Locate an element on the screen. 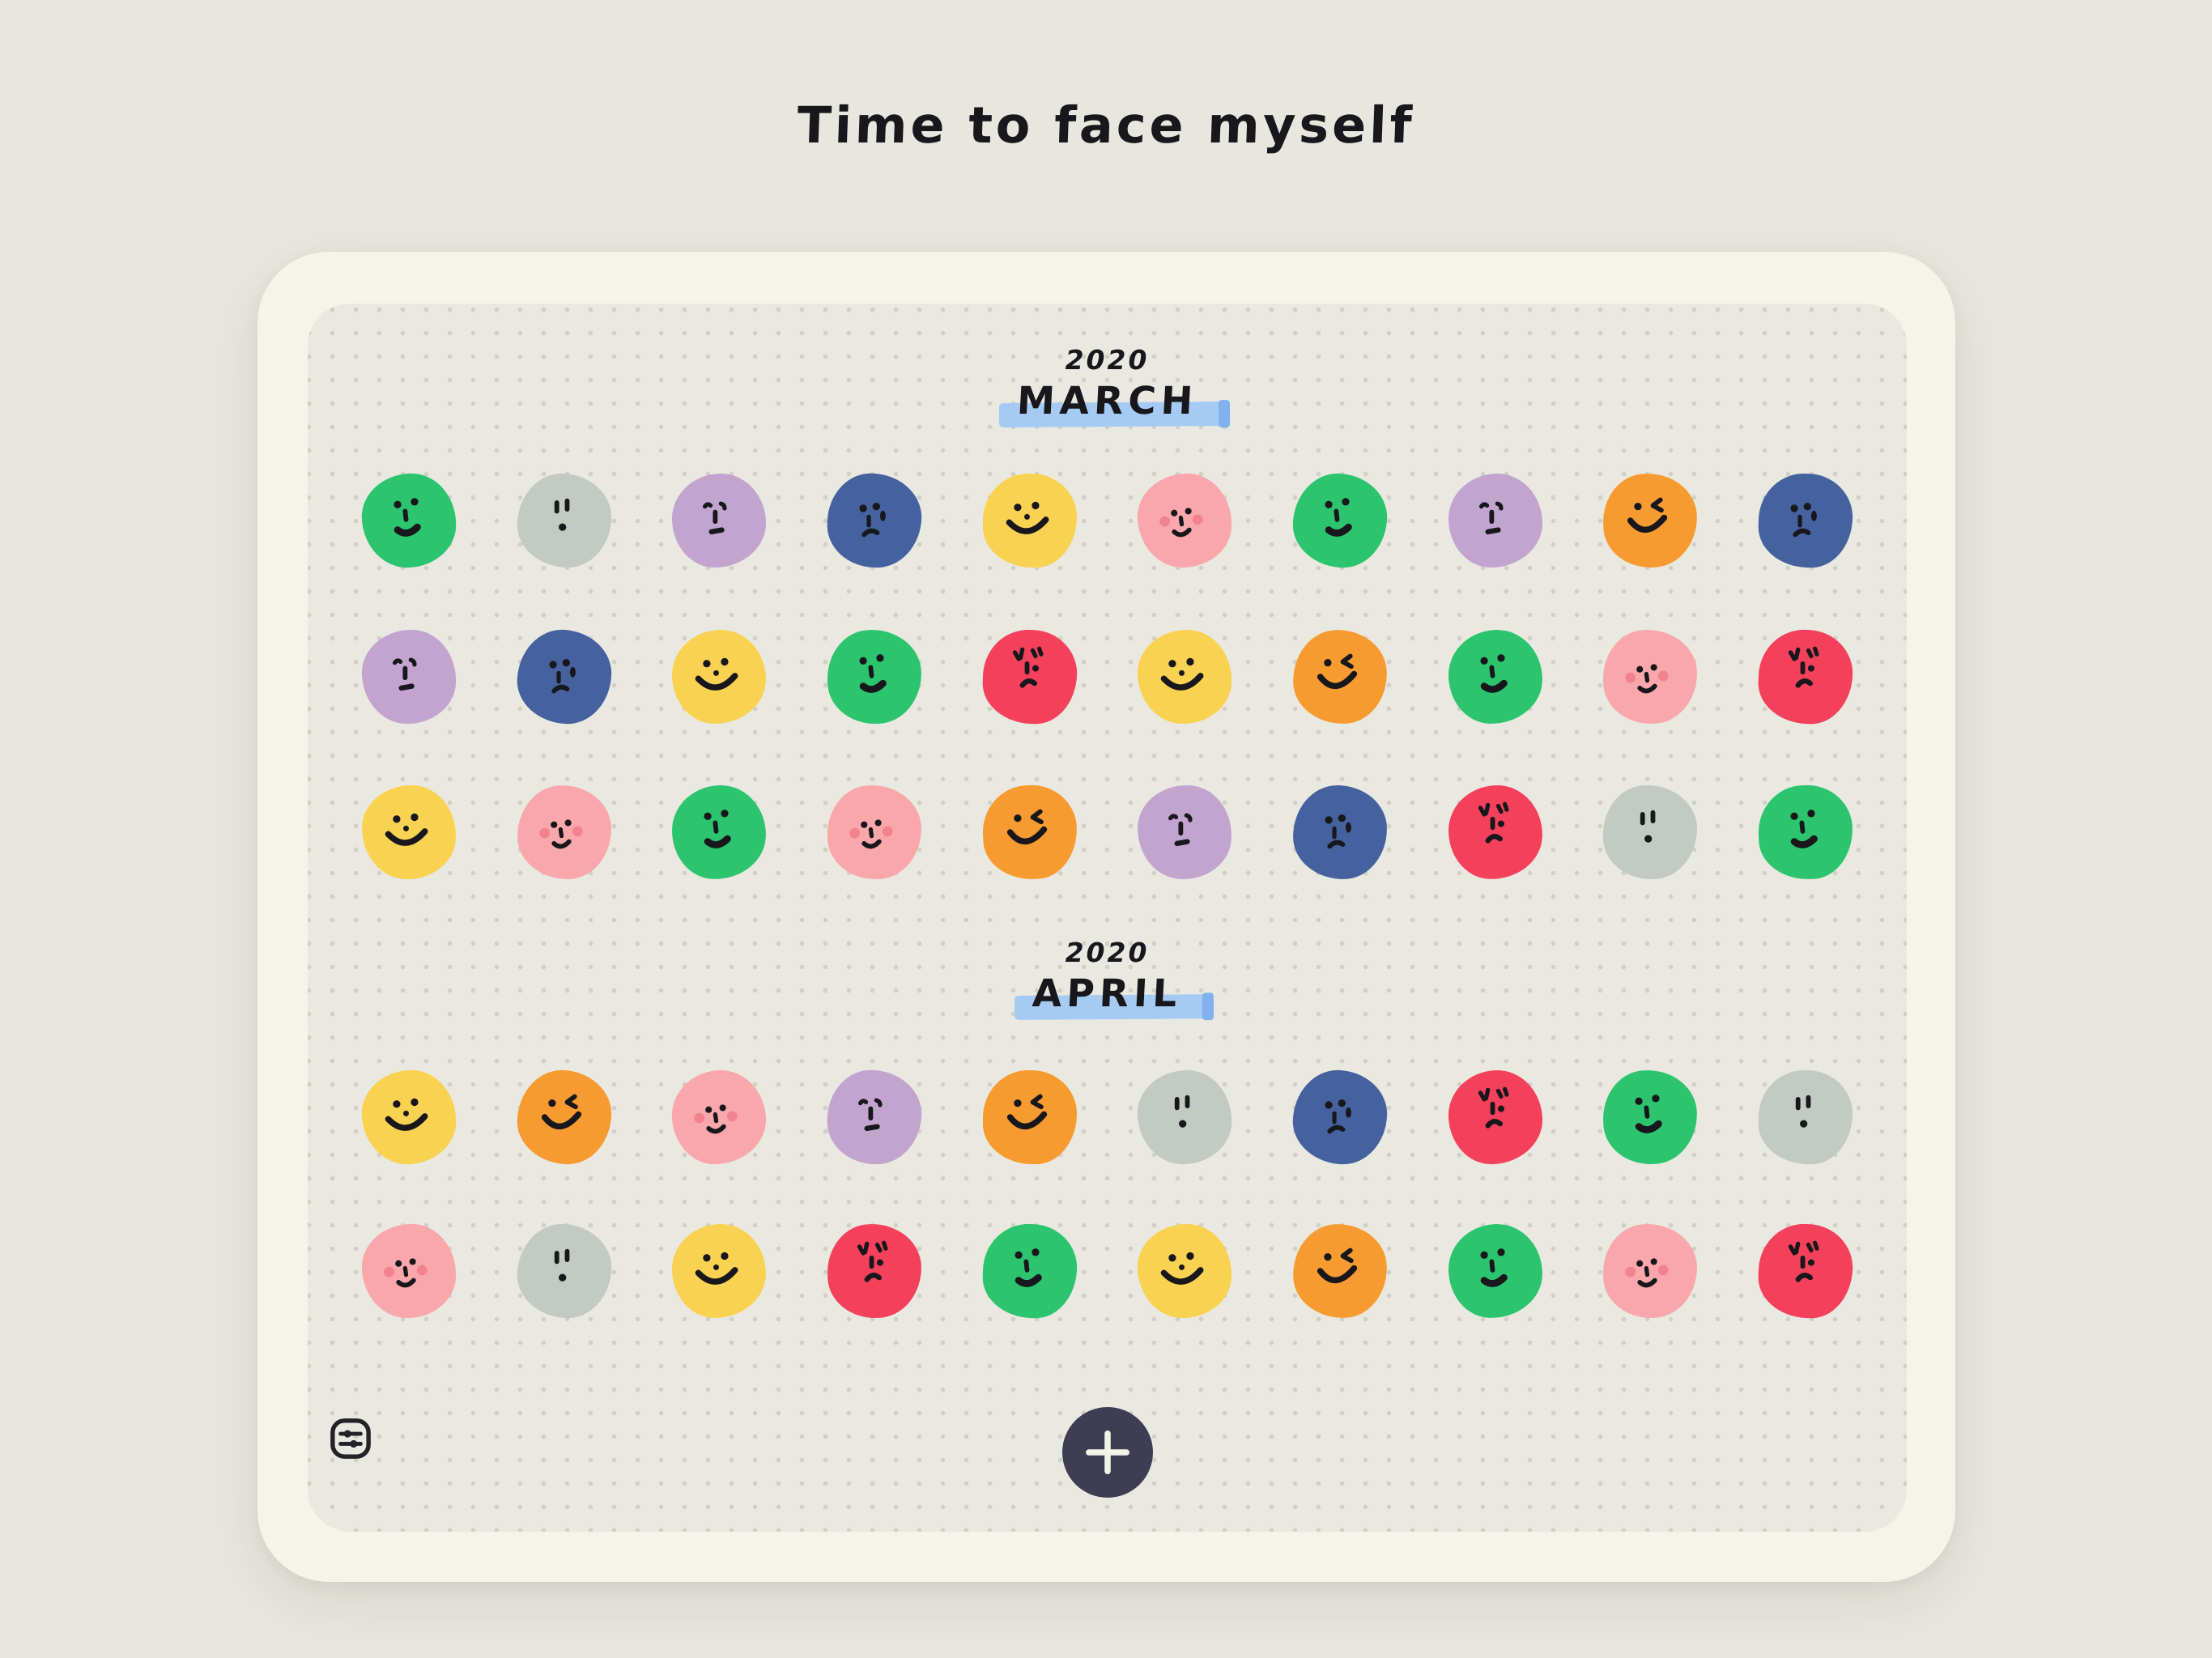  month-header-april: 2020 APRIL is located at coordinates (1107, 978).